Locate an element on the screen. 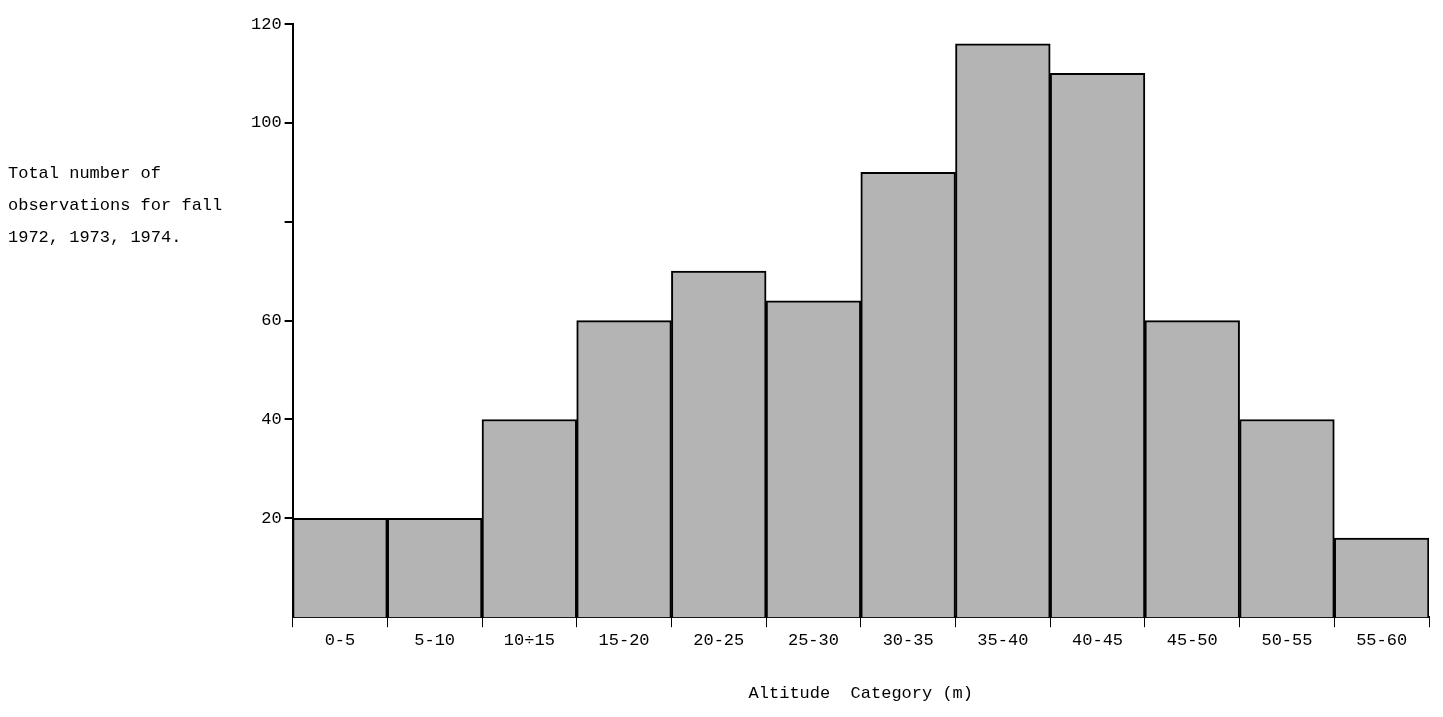  x-tick-label: 50-55 is located at coordinates (1287, 640).